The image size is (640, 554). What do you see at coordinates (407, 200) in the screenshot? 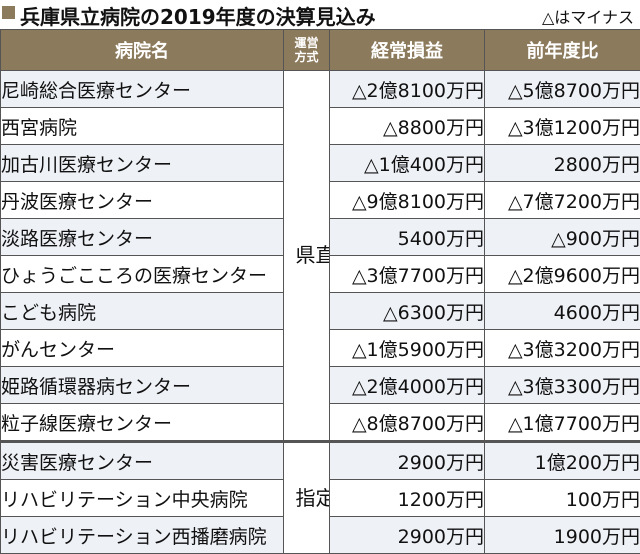
I see `ordinary-profit-value: △9億8100万円` at bounding box center [407, 200].